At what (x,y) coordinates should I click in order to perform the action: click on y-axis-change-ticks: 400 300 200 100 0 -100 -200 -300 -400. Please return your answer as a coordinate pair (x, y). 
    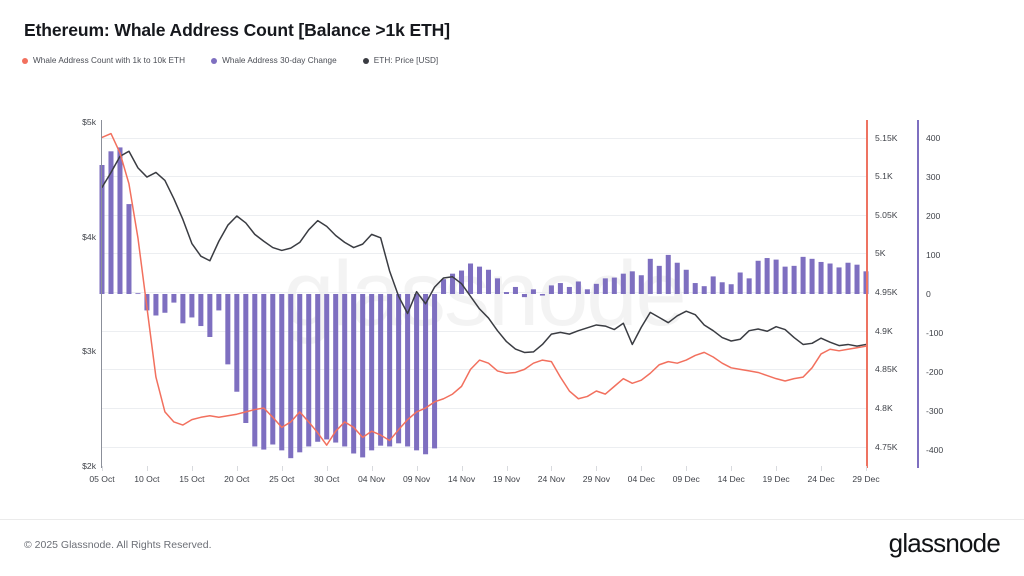
    Looking at the image, I should click on (946, 294).